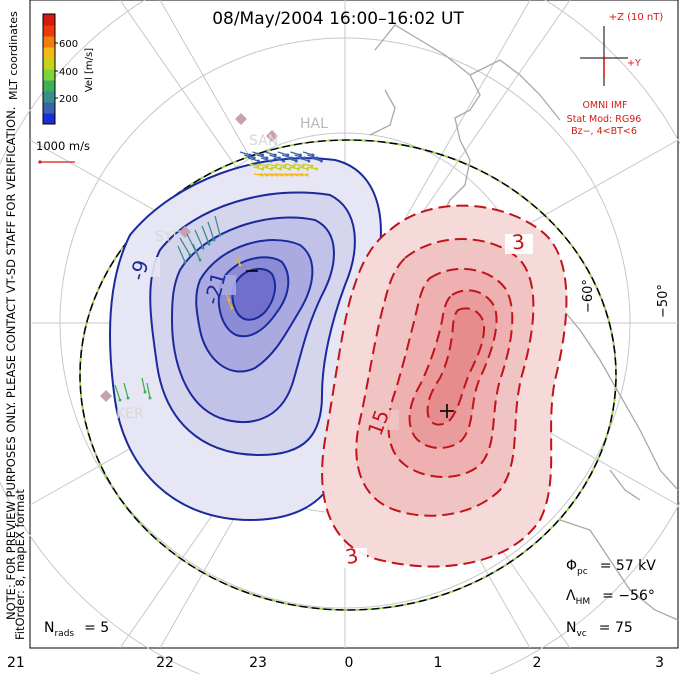  I want to click on phi-value: = 57 kV, so click(628, 566).